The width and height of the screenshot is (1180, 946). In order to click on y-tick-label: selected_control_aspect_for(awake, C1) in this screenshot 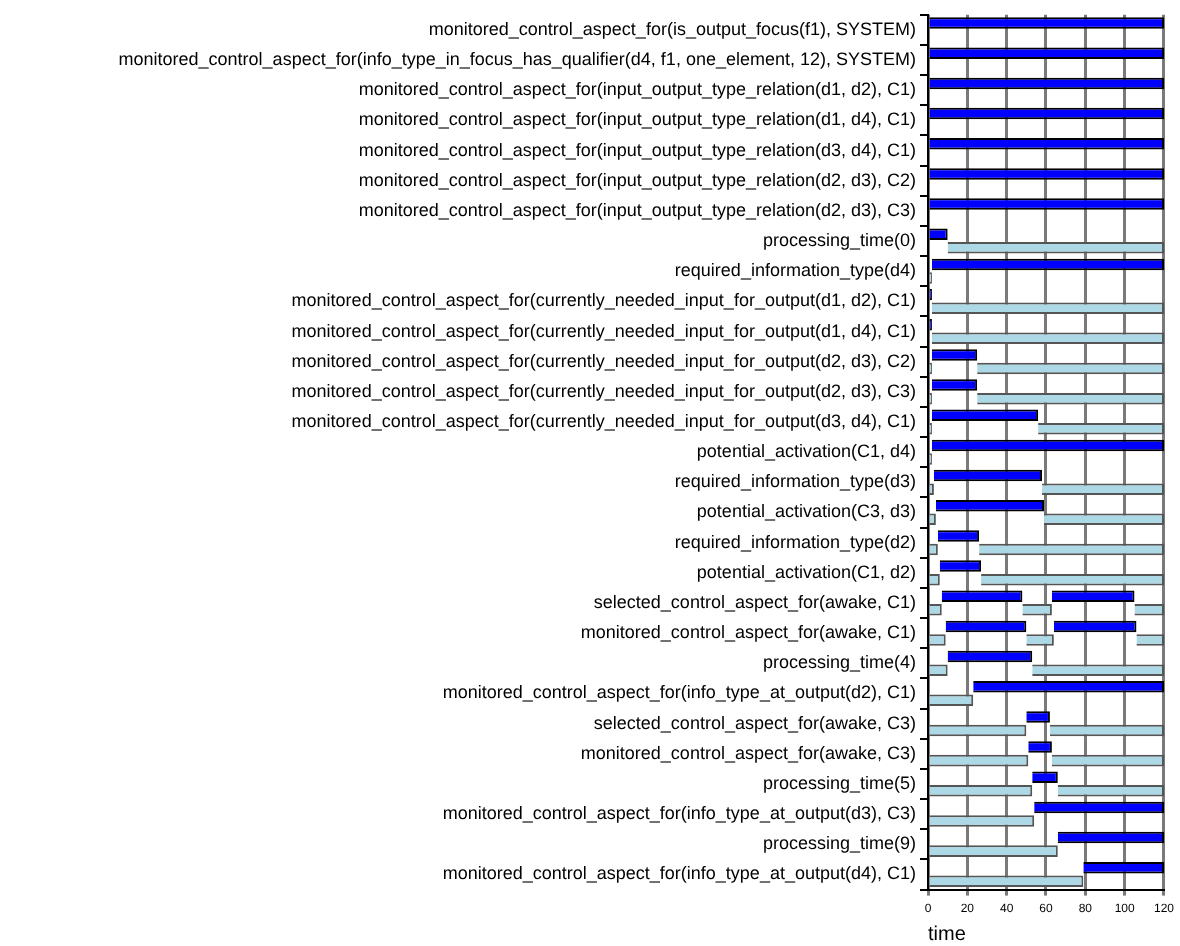, I will do `click(754, 602)`.